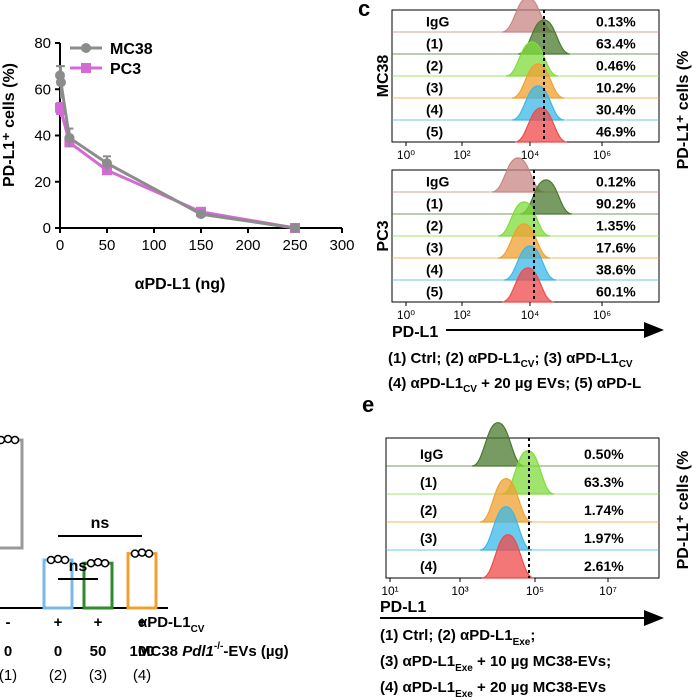  I want to click on x-tick-label: 10³, so click(459, 591).